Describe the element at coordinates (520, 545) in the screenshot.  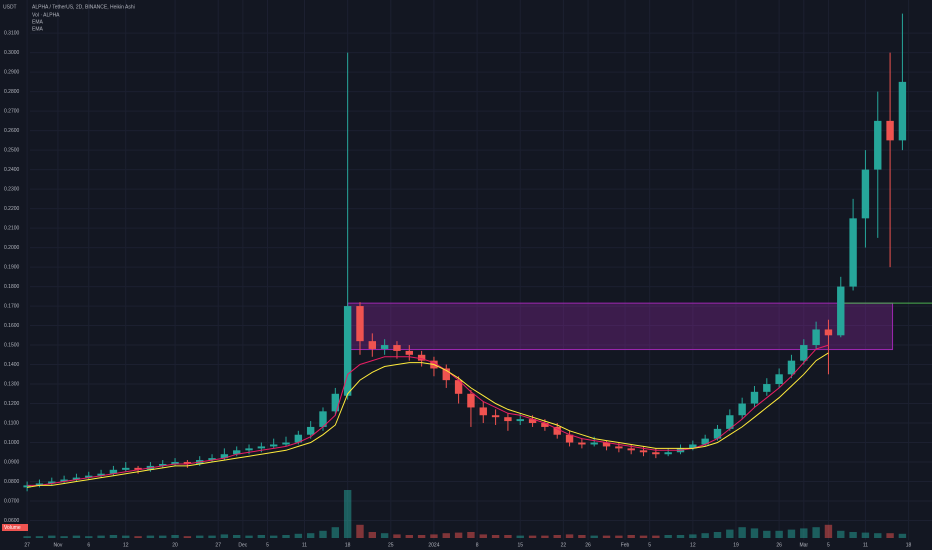
I see `x-tick-label: 15` at that location.